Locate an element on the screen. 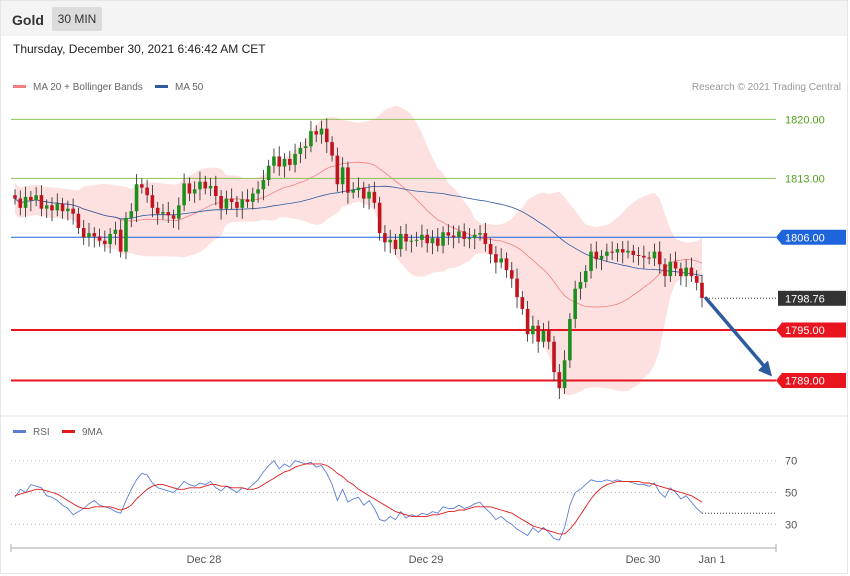  ma9-legend-label: 9MA is located at coordinates (92, 432).